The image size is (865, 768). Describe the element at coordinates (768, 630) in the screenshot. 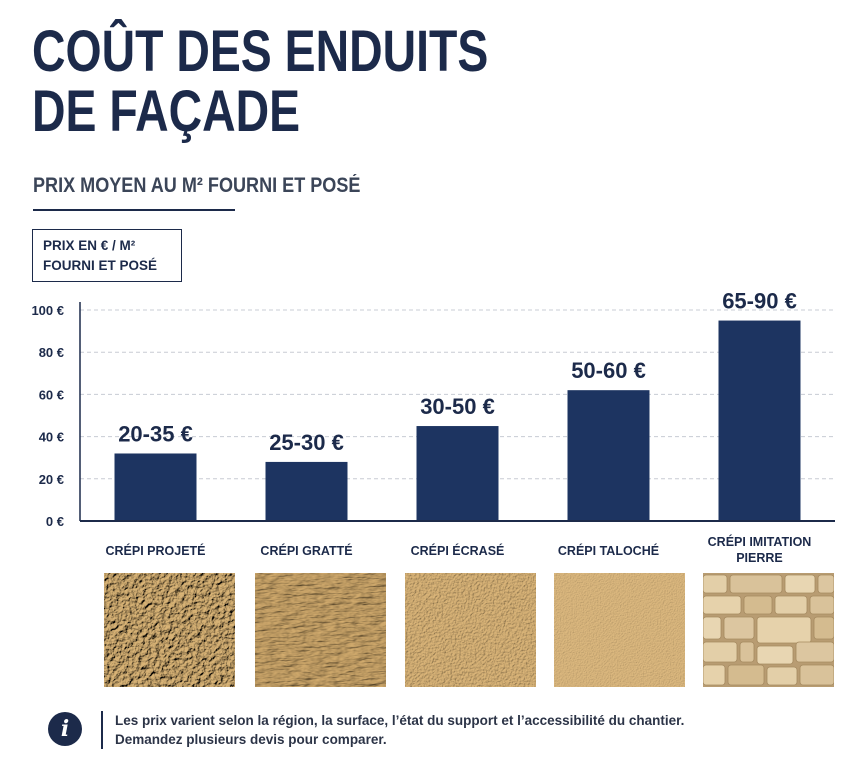

I see `texture-crepi-imitation-pierre` at that location.